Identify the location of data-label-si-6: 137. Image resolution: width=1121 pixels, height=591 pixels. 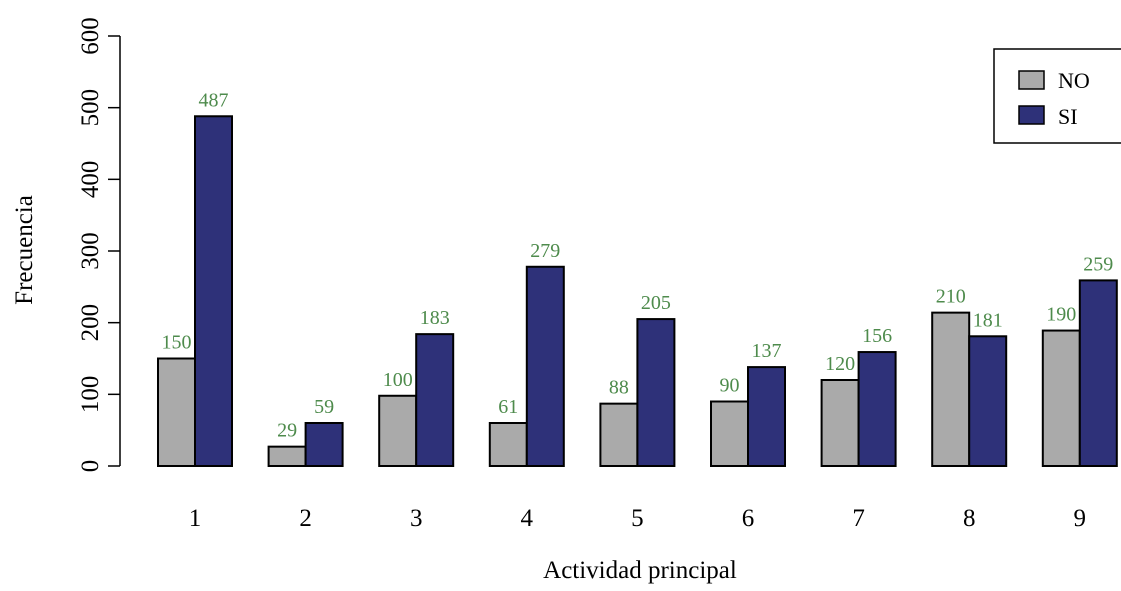
(767, 351).